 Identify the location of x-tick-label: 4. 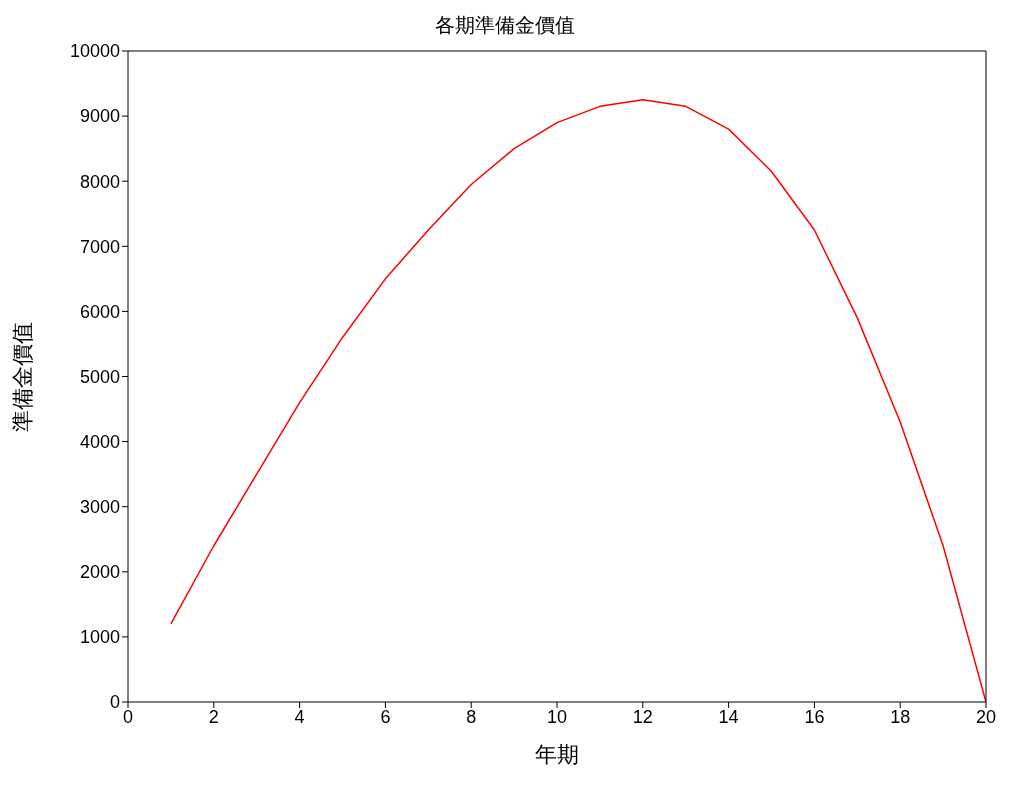
(299, 716).